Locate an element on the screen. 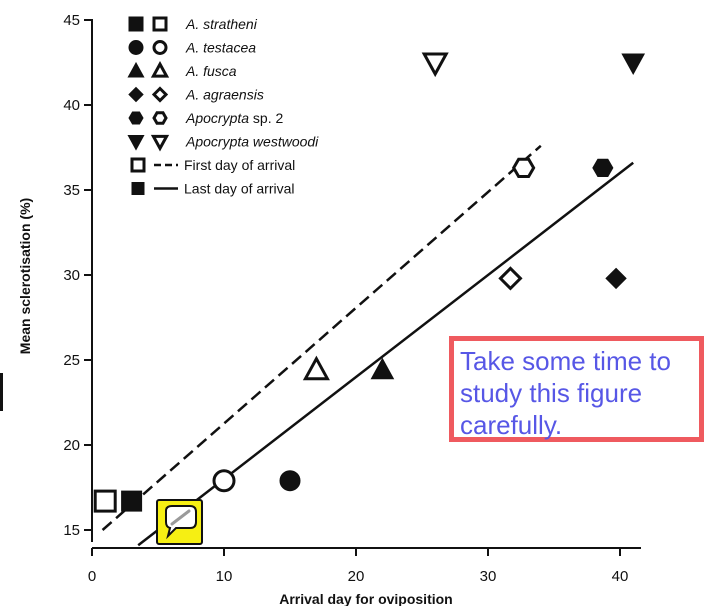 Image resolution: width=715 pixels, height=606 pixels. legend-item-2-label: A. fusca is located at coordinates (211, 71).